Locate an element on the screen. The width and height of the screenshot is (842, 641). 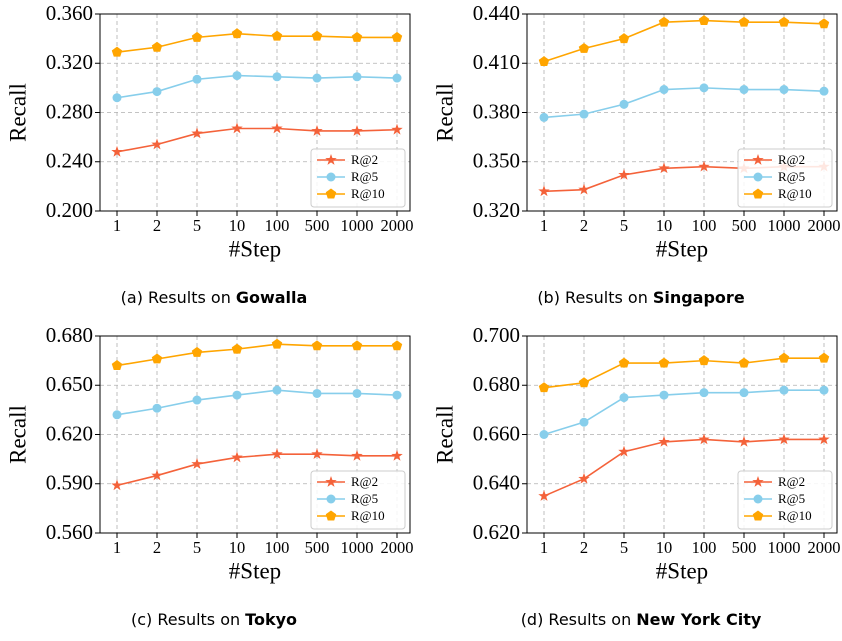
caption: (a) Results on Gowalla is located at coordinates (214, 297).